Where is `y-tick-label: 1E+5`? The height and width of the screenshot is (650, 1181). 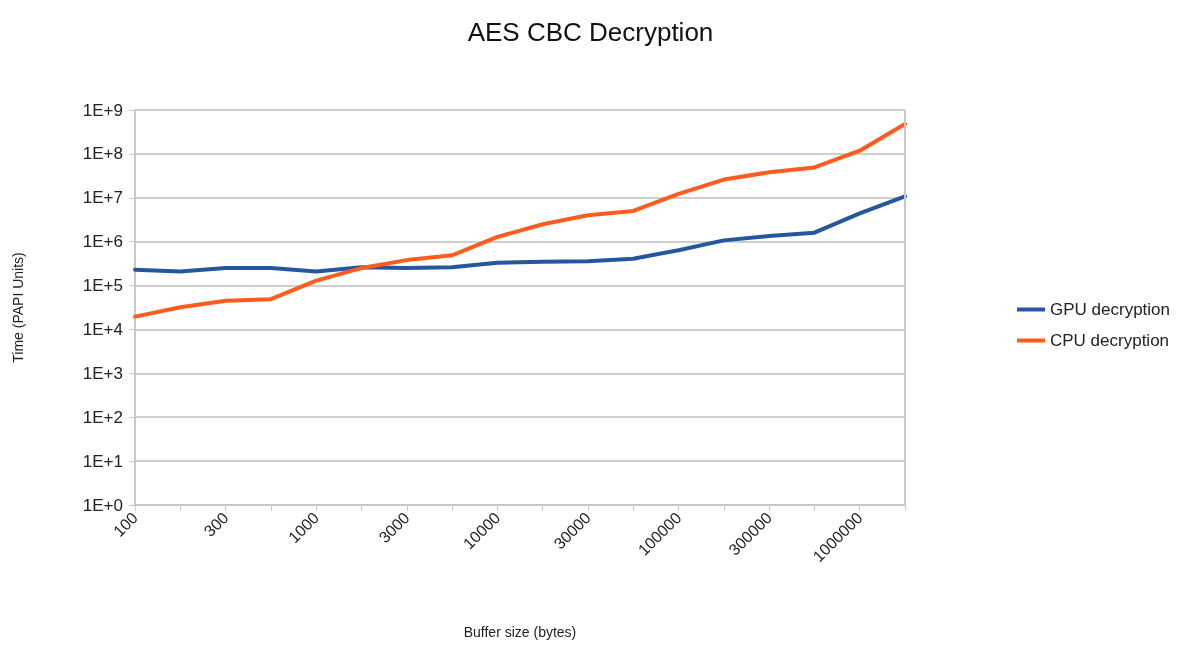
y-tick-label: 1E+5 is located at coordinates (102, 286).